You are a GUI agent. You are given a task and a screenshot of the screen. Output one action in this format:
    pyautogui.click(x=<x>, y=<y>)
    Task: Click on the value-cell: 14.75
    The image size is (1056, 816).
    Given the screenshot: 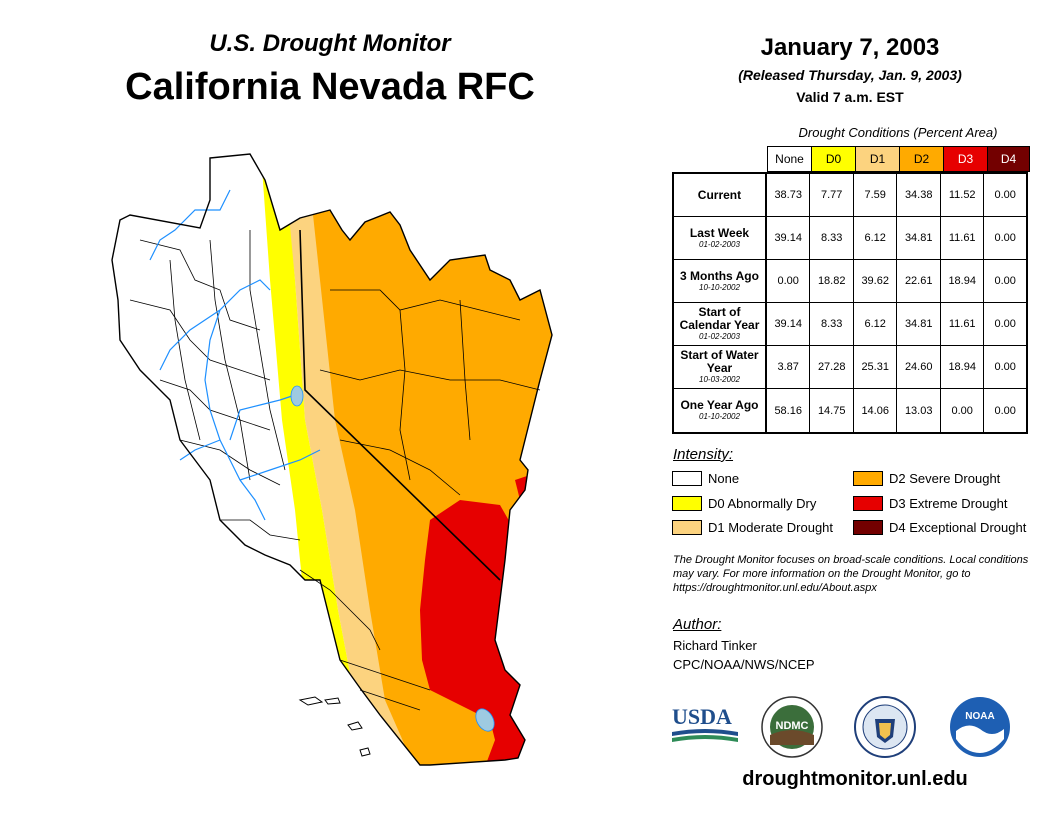 What is the action you would take?
    pyautogui.click(x=832, y=410)
    